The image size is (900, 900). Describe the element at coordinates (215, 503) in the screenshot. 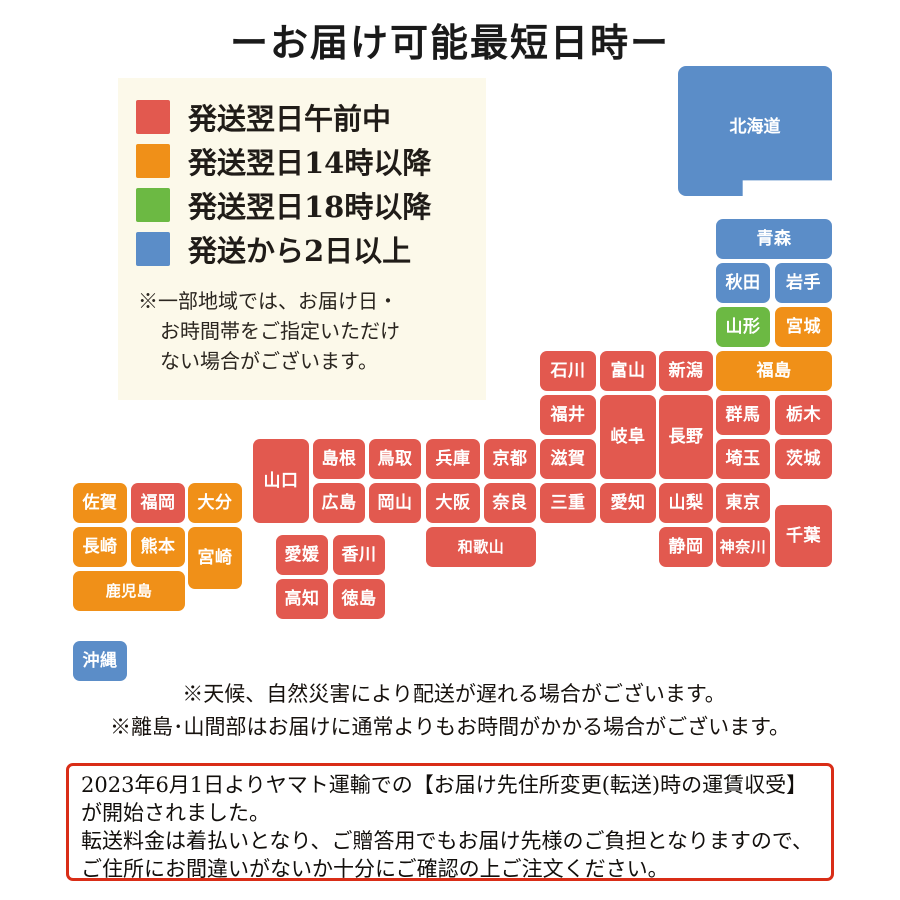

I see `prefecture-tile: 大分` at that location.